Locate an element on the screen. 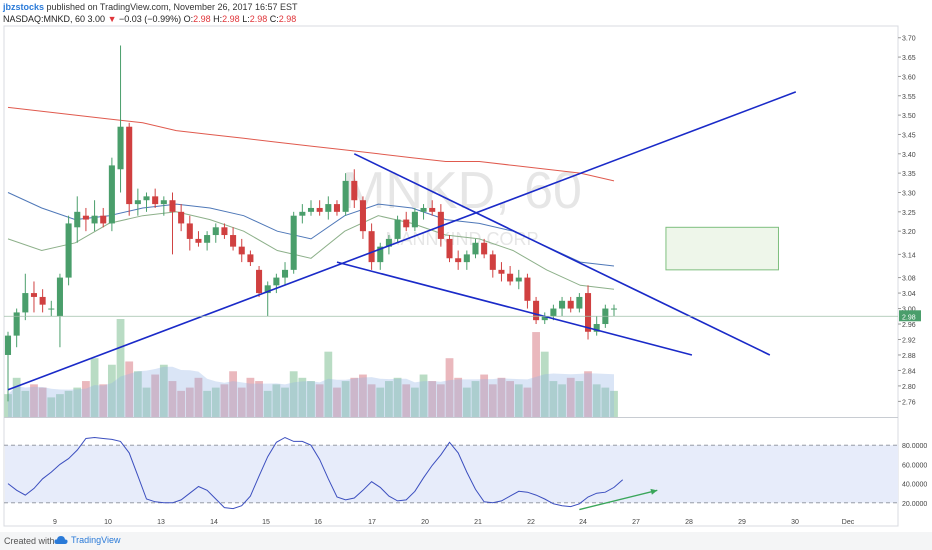 This screenshot has height=550, width=932. open-label: O: is located at coordinates (188, 19).